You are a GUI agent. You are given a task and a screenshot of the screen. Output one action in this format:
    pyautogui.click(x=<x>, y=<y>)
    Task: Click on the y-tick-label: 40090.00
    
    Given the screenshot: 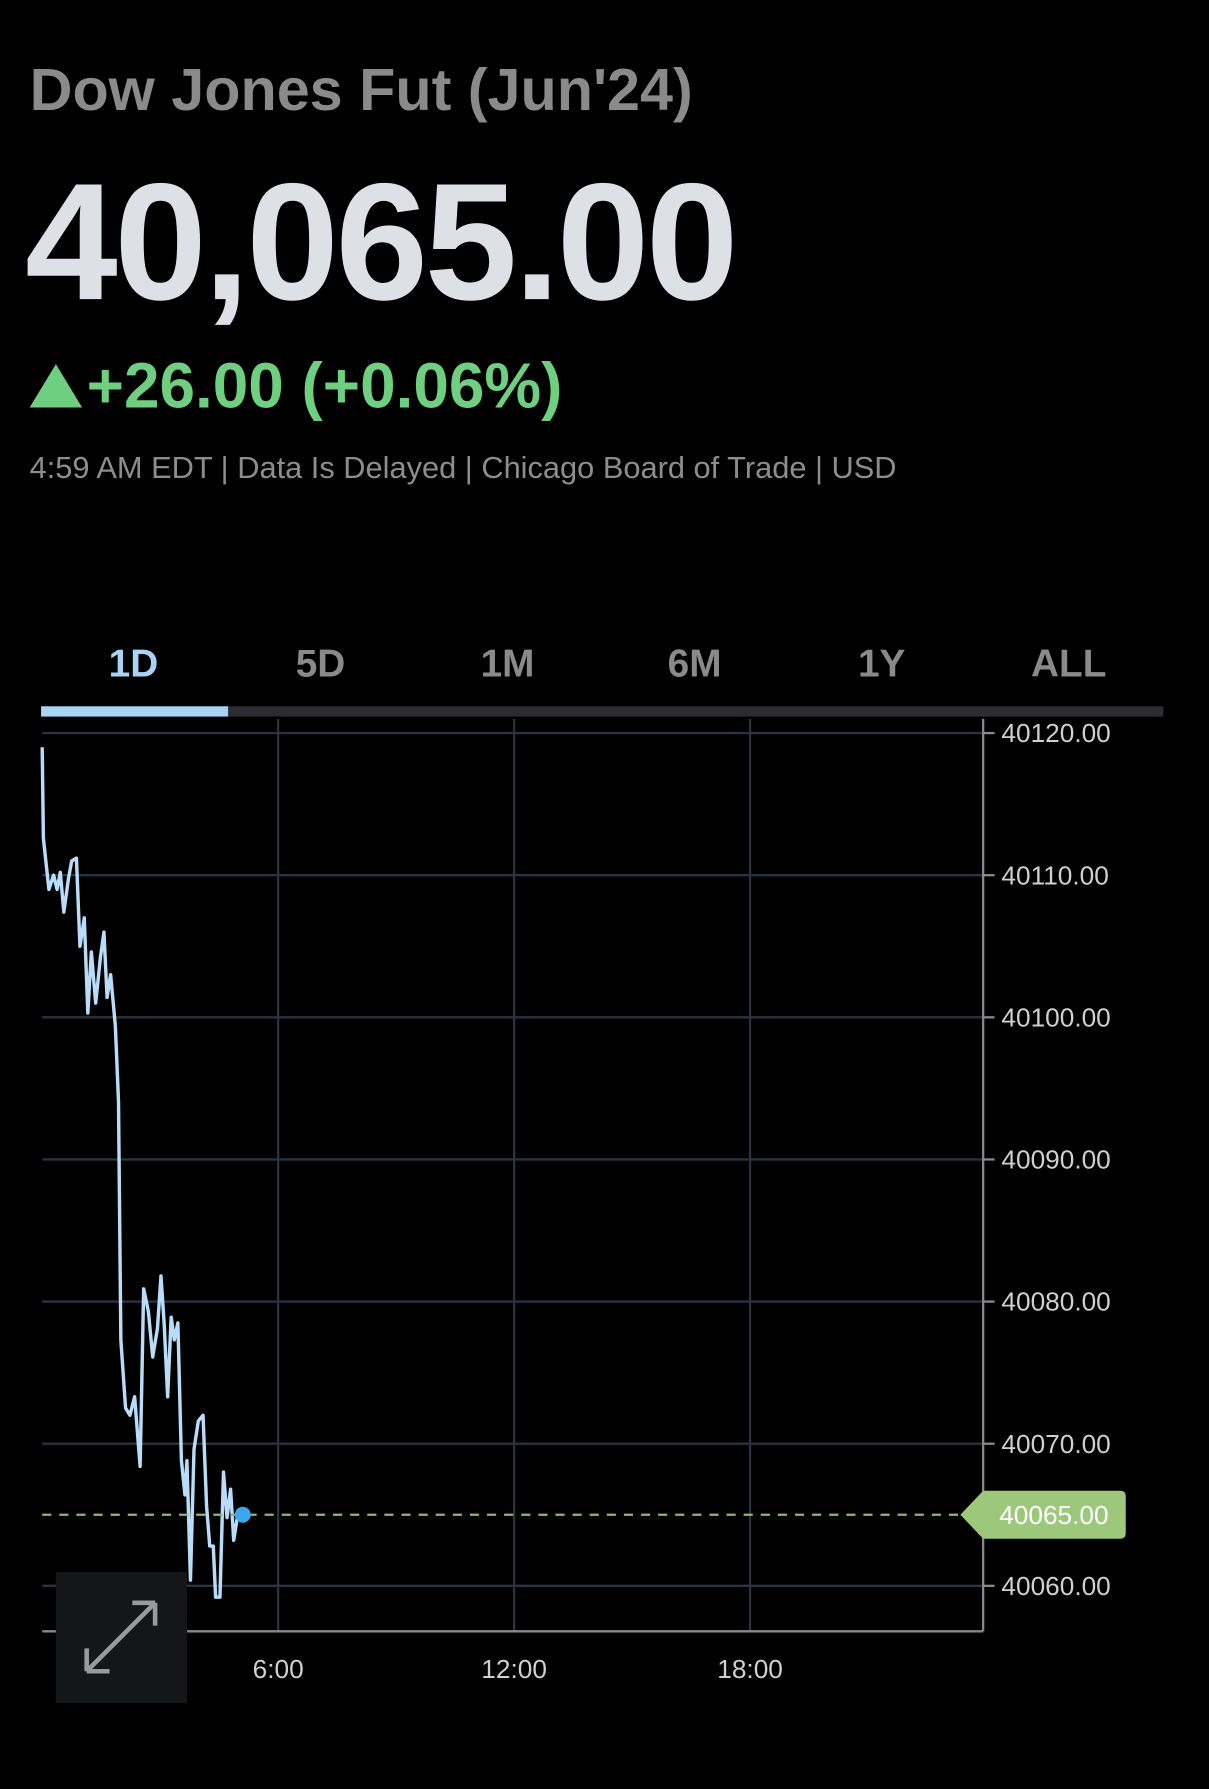 What is the action you would take?
    pyautogui.click(x=1055, y=1160)
    